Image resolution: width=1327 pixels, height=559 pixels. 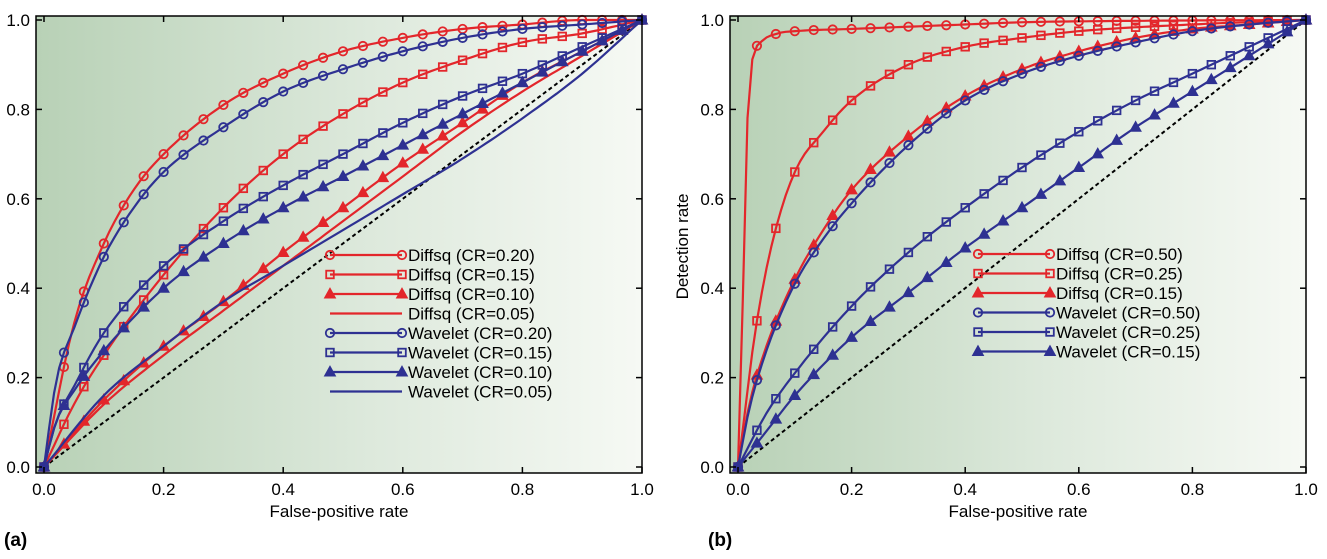 What do you see at coordinates (471, 275) in the screenshot?
I see `legend-label: Diffsq (CR=0.15)` at bounding box center [471, 275].